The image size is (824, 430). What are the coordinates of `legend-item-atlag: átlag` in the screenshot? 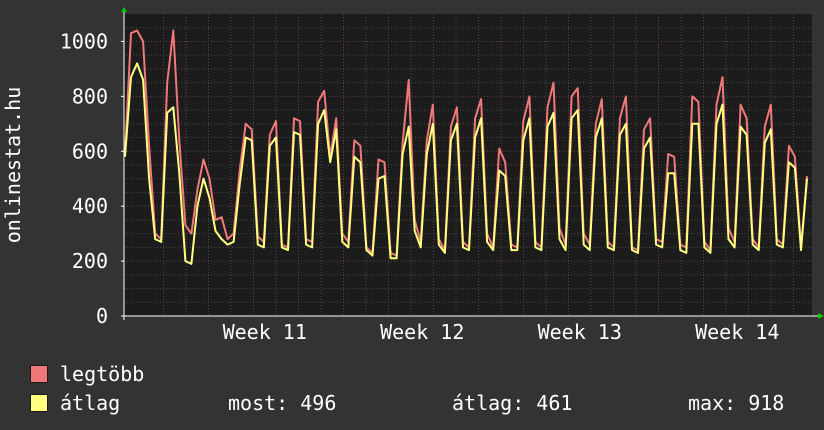 It's located at (75, 403).